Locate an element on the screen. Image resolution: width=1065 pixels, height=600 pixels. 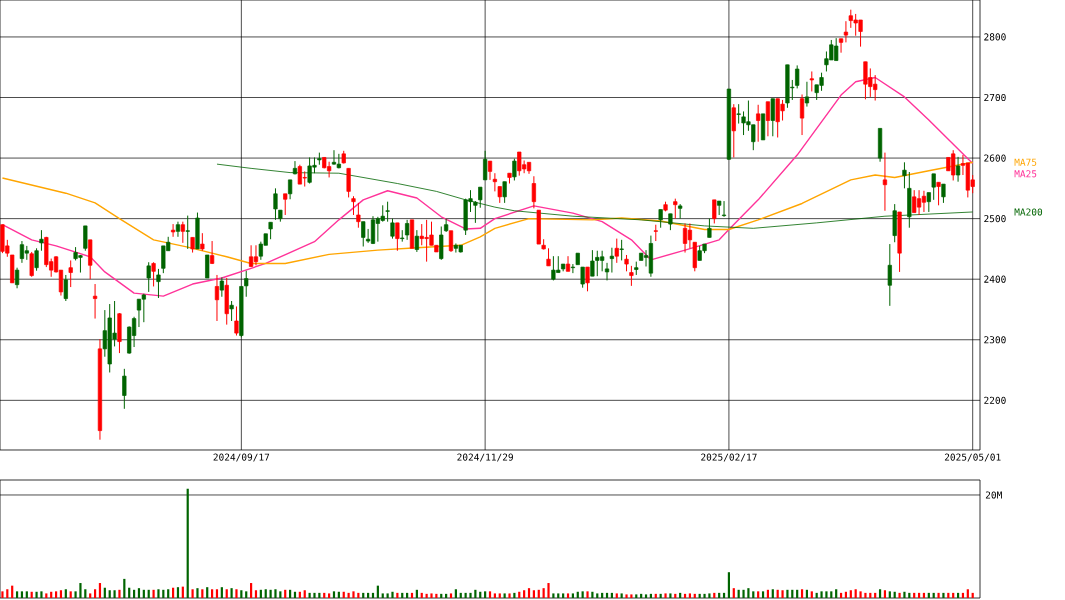
y-tick-label: 2600 is located at coordinates (995, 158).